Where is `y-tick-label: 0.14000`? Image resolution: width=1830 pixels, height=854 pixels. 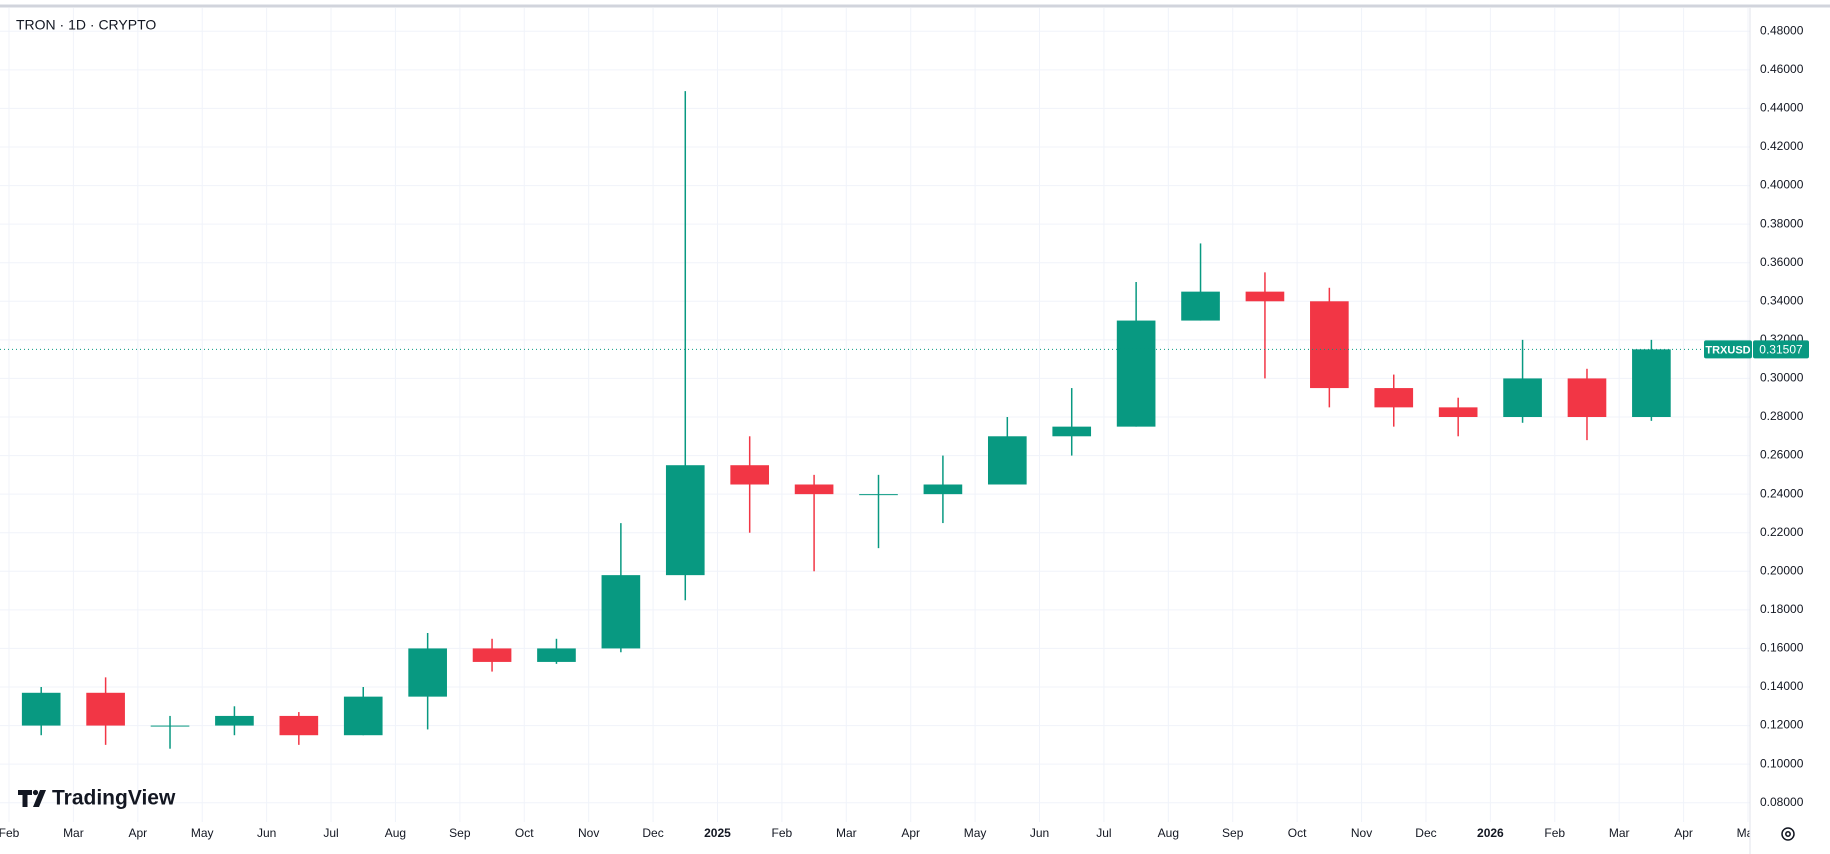
y-tick-label: 0.14000 is located at coordinates (1782, 686).